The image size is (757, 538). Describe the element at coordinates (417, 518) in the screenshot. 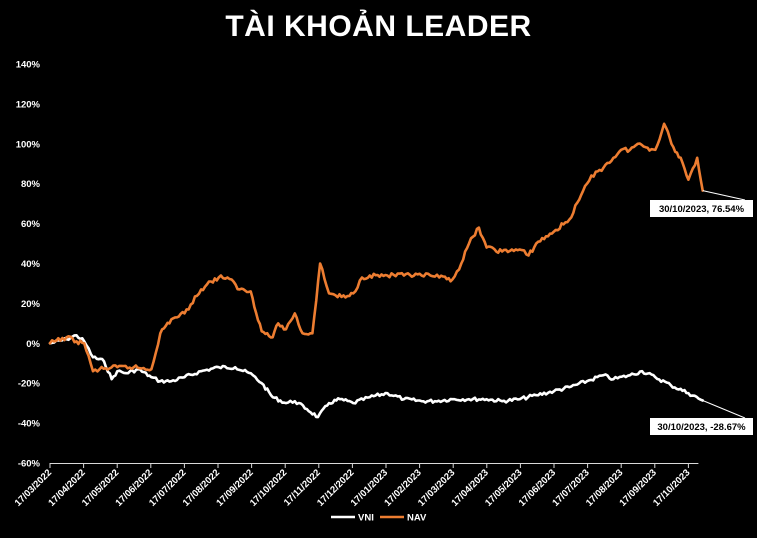

I see `legend-label-nav: NAV` at that location.